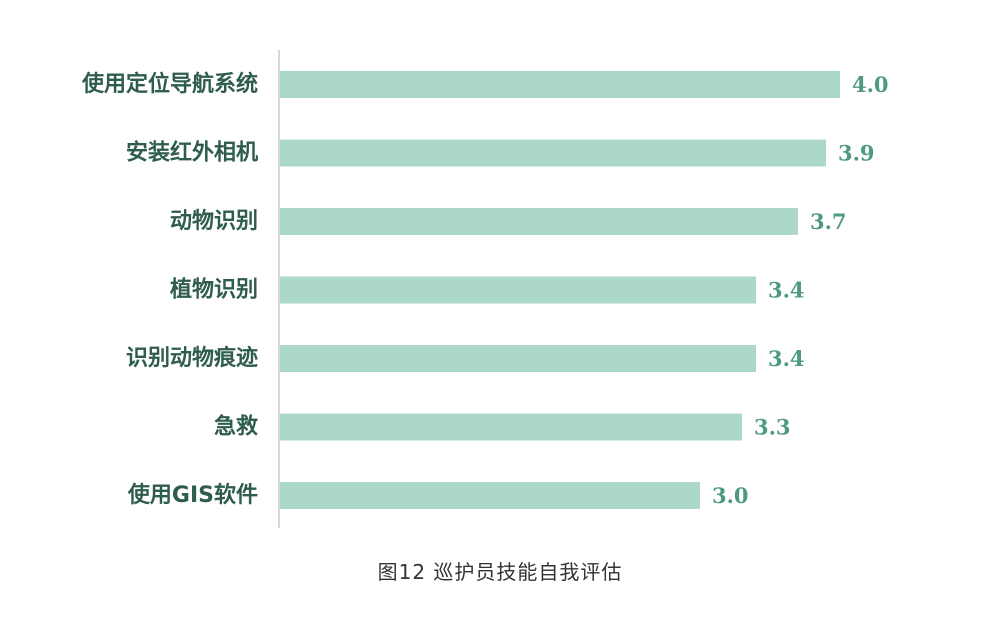 This screenshot has width=1000, height=636. Describe the element at coordinates (856, 153) in the screenshot. I see `value-label-1: 3.9` at that location.